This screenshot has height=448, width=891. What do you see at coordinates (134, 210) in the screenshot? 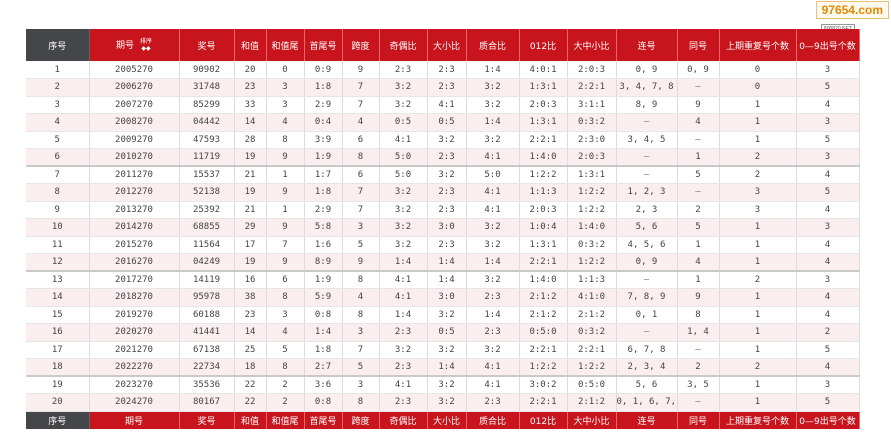
I see `table-cell: 2013270` at bounding box center [134, 210].